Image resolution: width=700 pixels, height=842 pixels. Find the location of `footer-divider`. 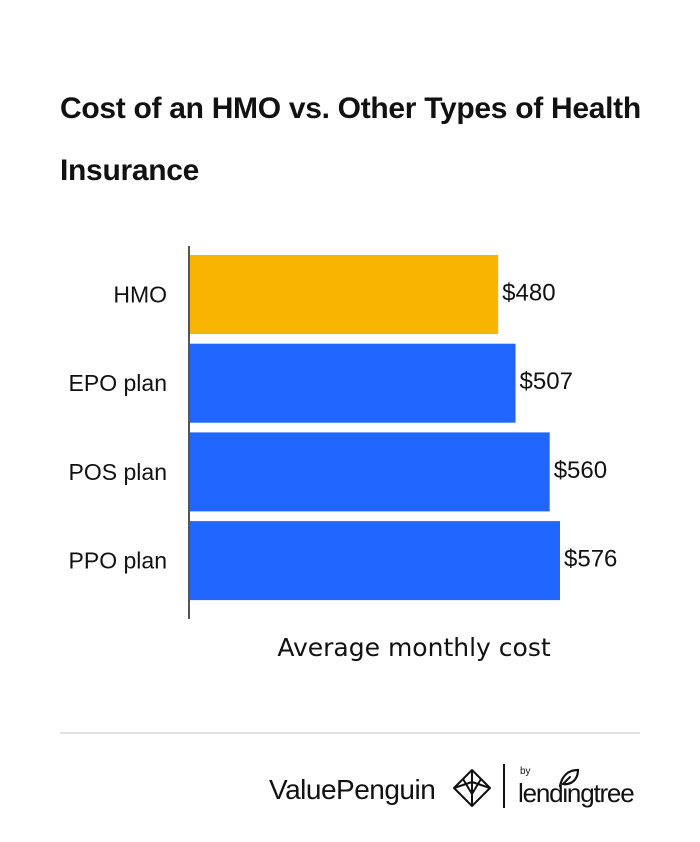

footer-divider is located at coordinates (350, 733).